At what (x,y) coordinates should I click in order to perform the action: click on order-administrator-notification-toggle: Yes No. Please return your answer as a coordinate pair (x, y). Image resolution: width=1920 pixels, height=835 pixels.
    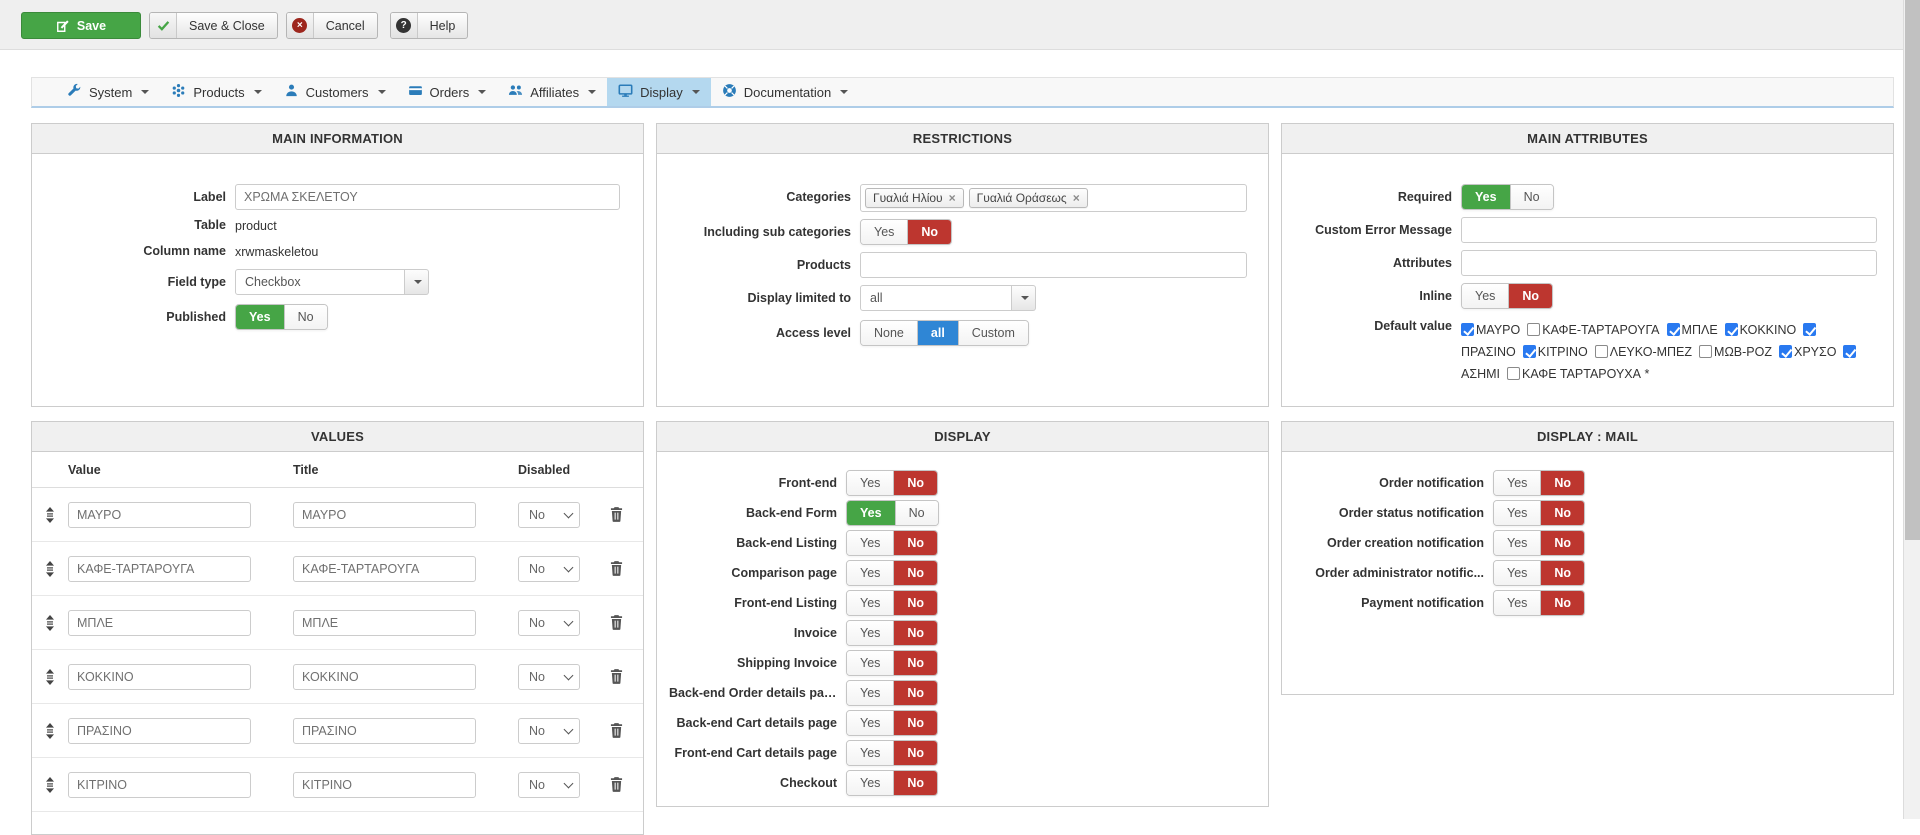
    Looking at the image, I should click on (1539, 573).